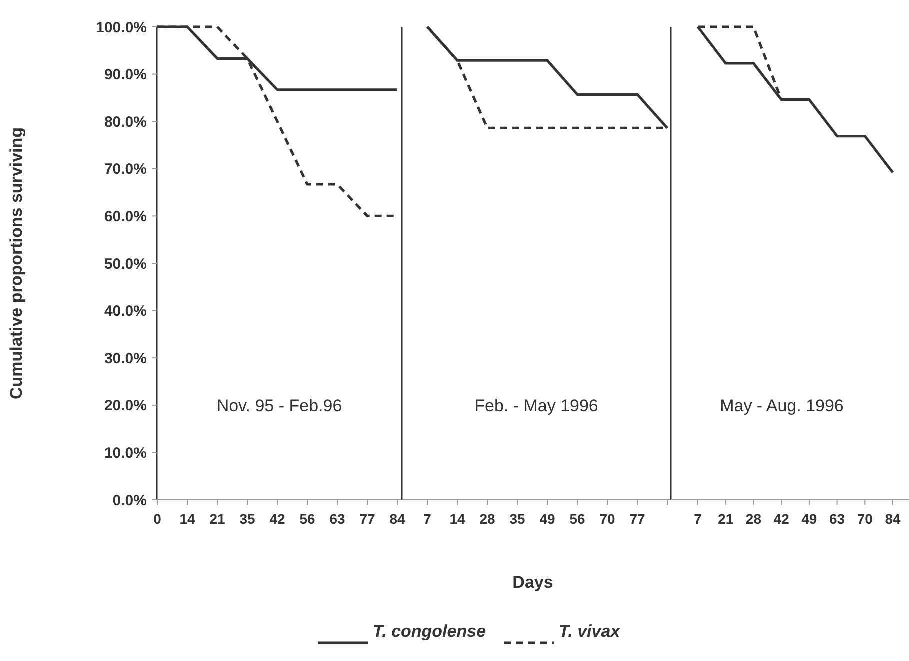 This screenshot has height=661, width=909. Describe the element at coordinates (536, 406) in the screenshot. I see `text: Feb. - May 1996` at that location.